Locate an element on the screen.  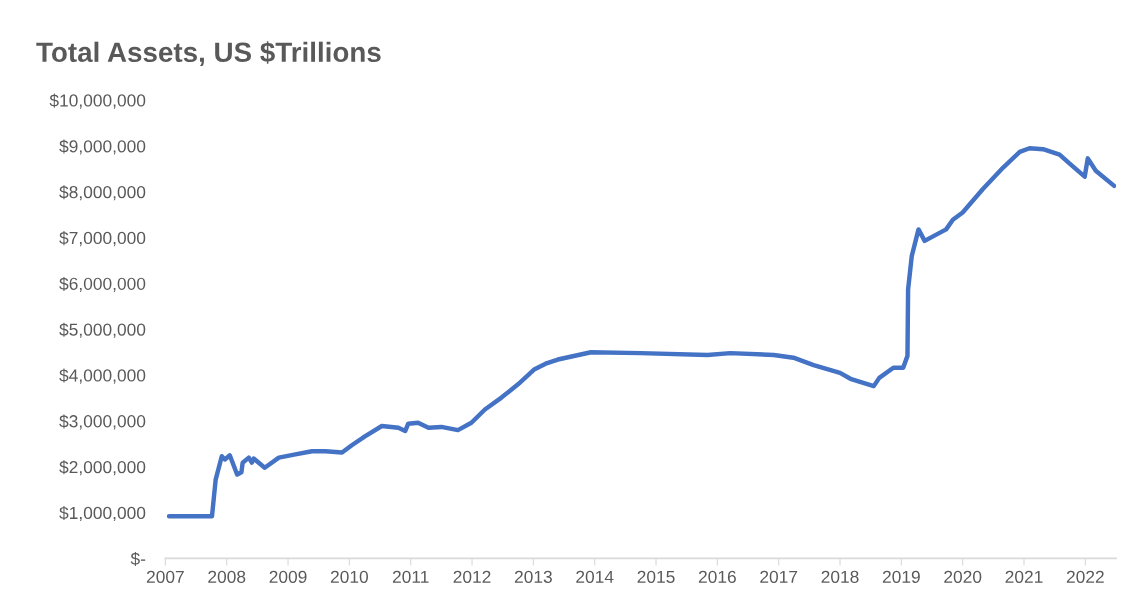
y-tick-label: $1,000,000 is located at coordinates (102, 514).